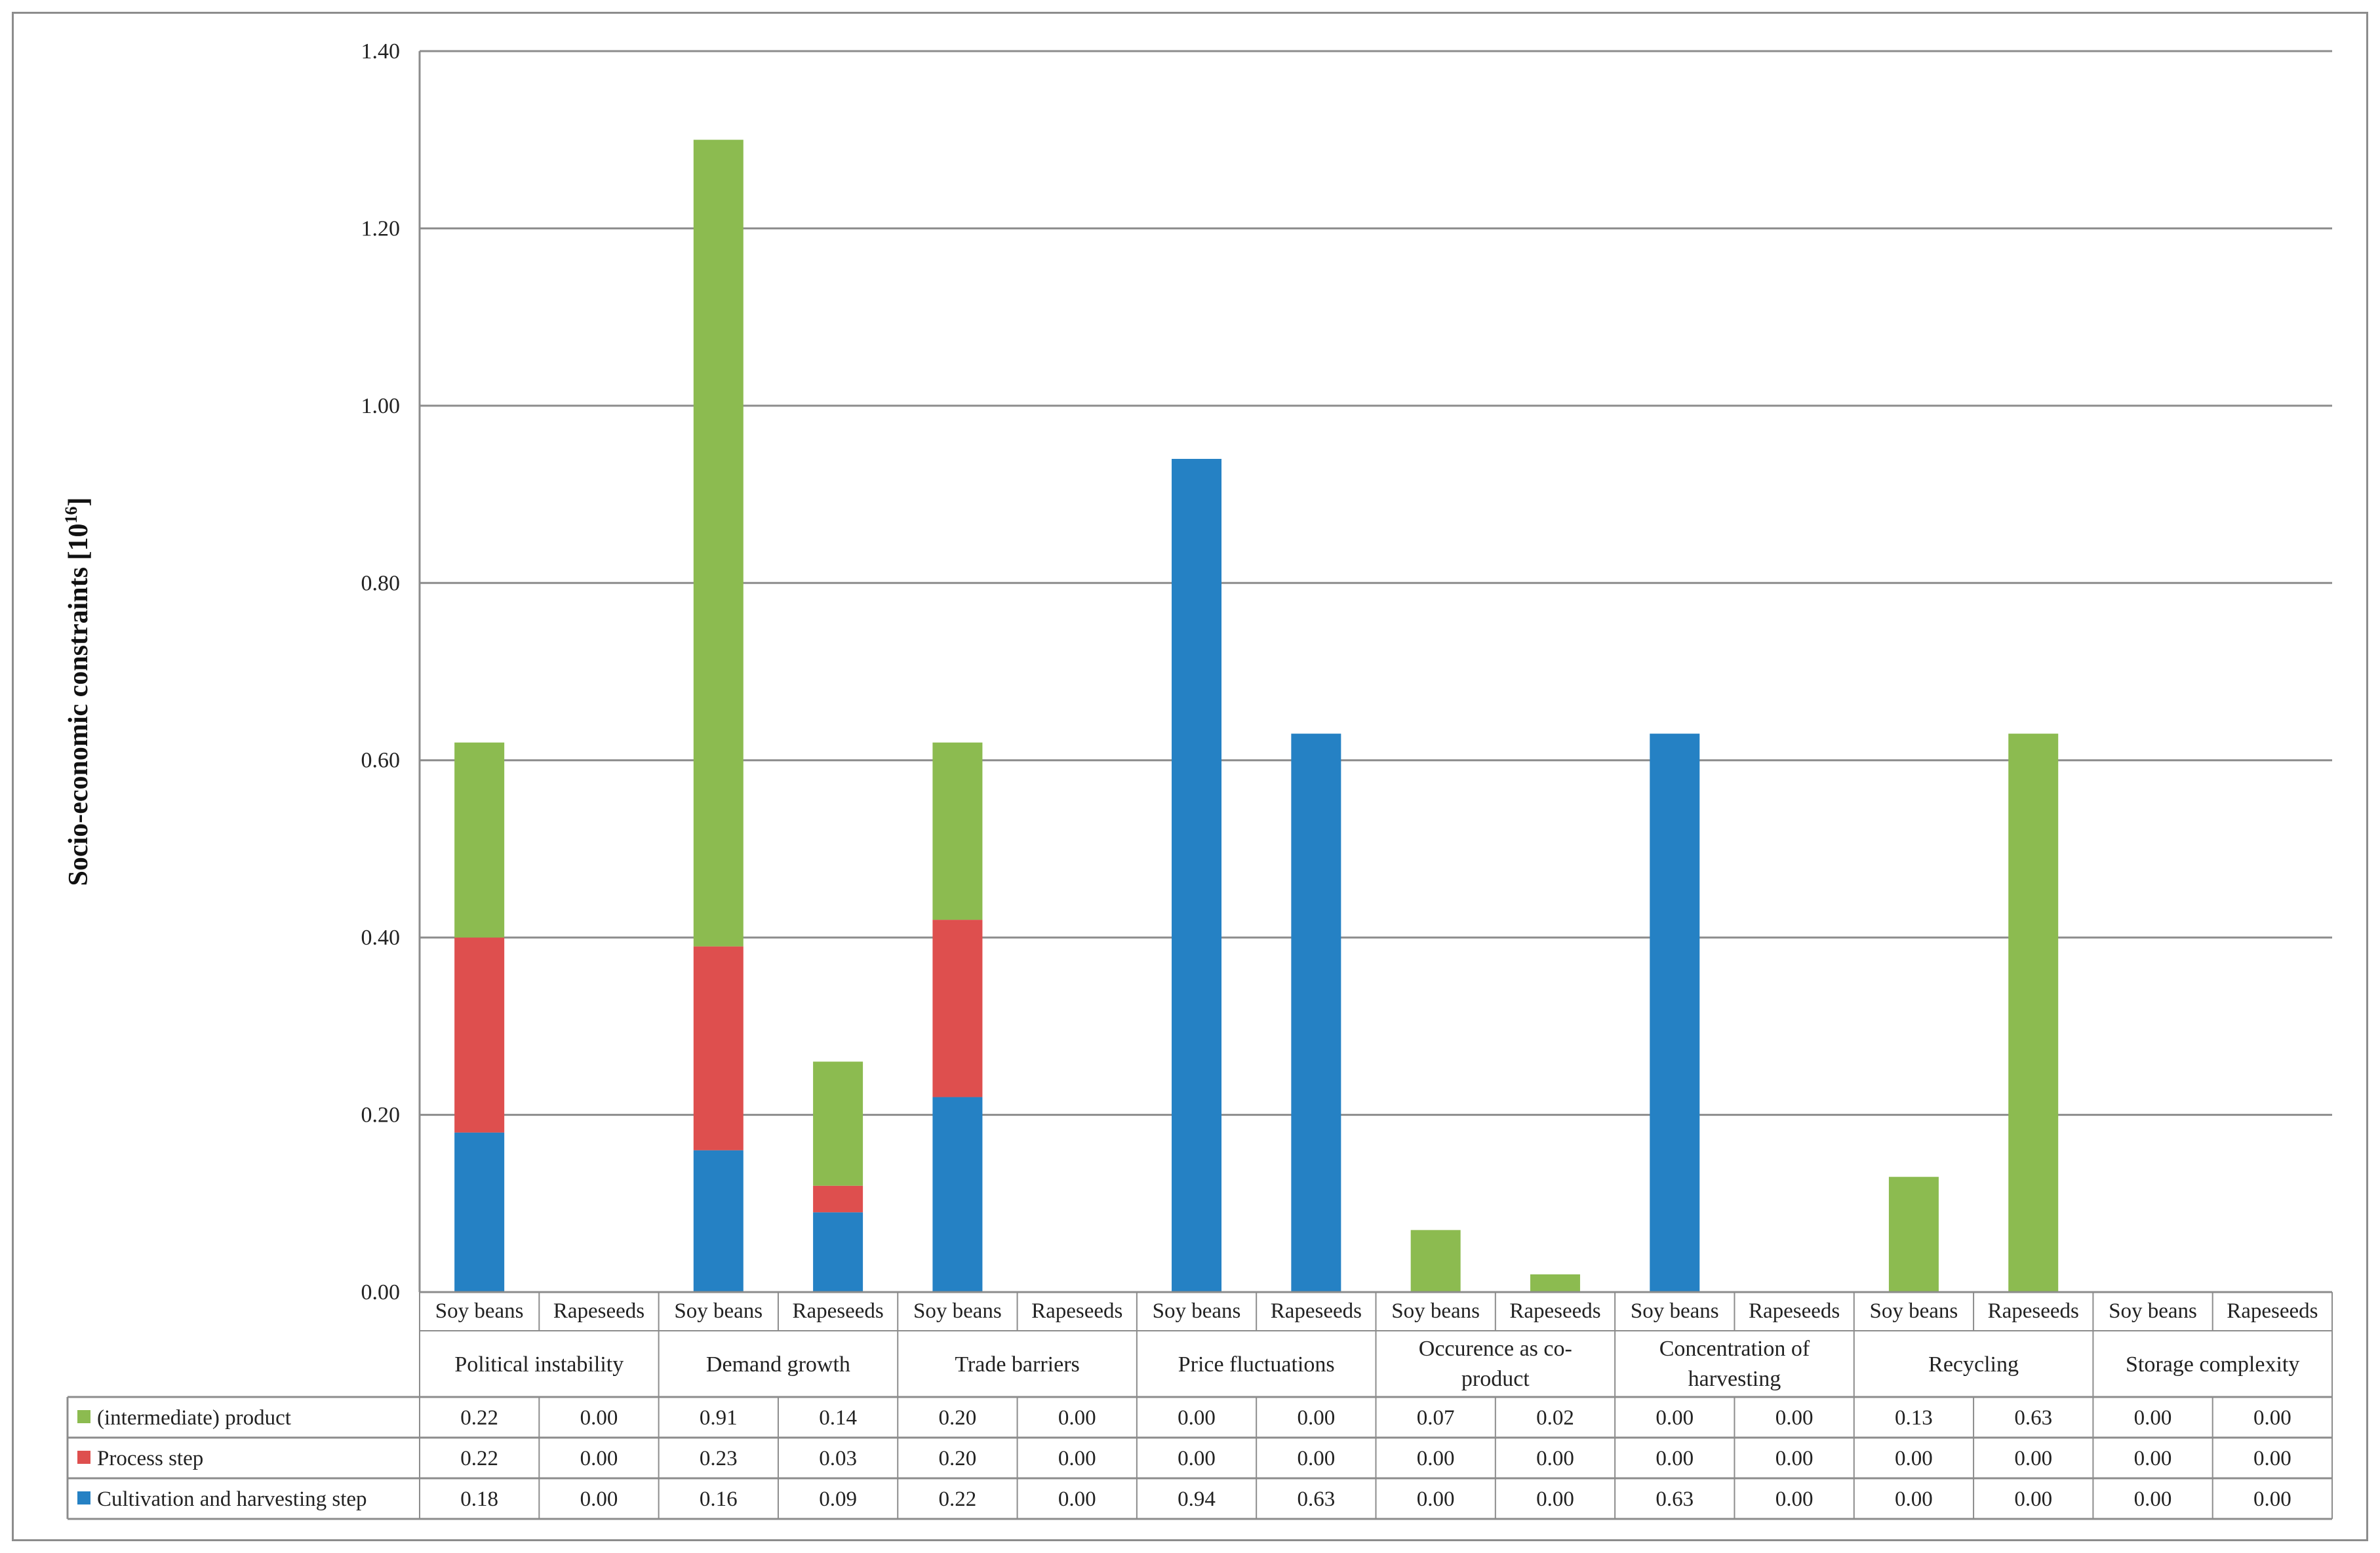 The image size is (2380, 1553). I want to click on y-tick-label: 1.00, so click(381, 406).